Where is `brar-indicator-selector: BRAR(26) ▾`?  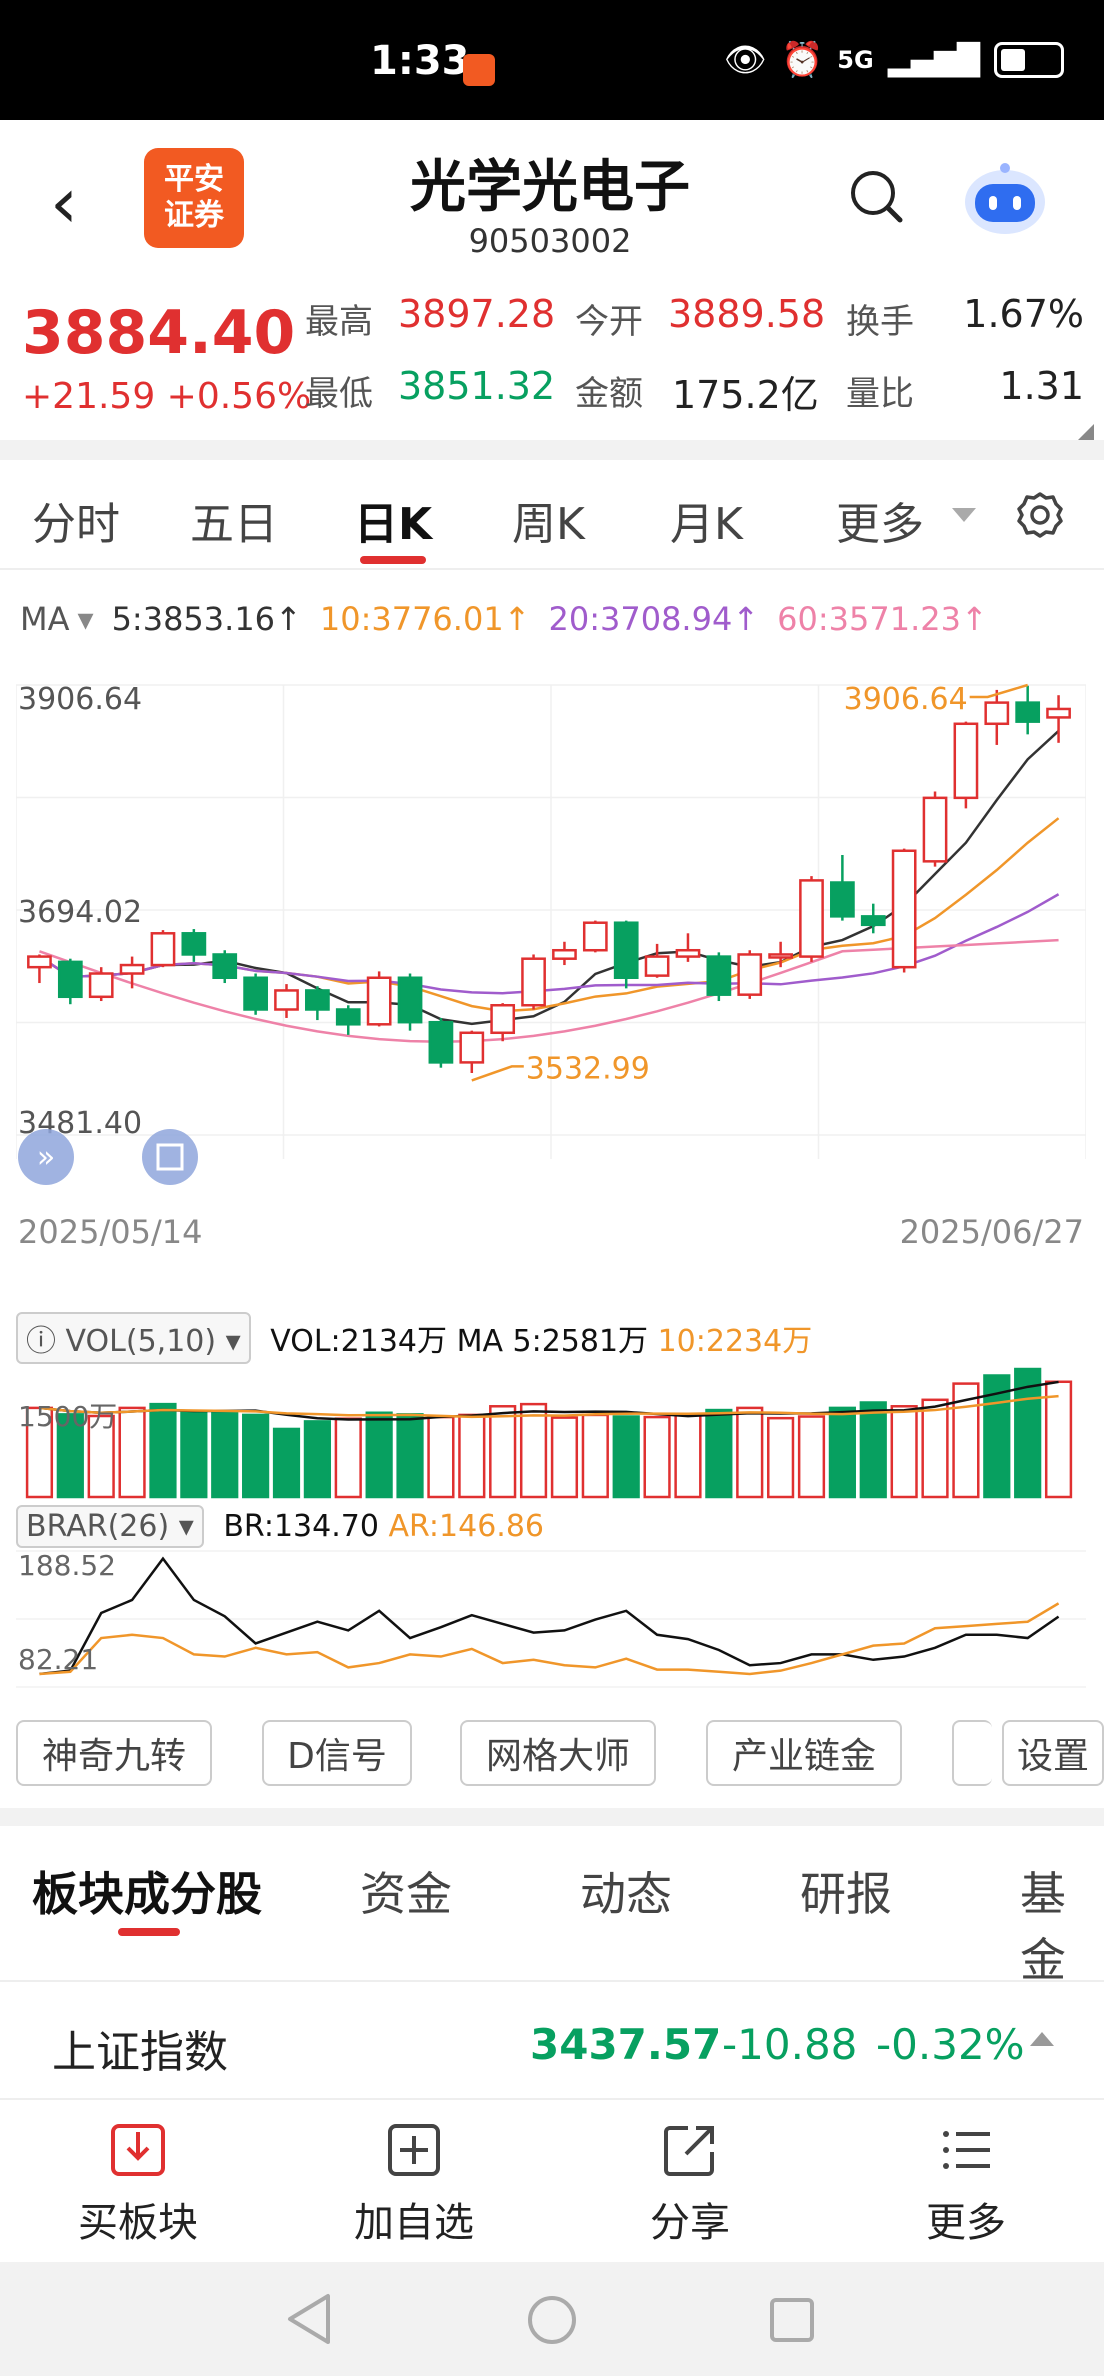 brar-indicator-selector: BRAR(26) ▾ is located at coordinates (110, 1526).